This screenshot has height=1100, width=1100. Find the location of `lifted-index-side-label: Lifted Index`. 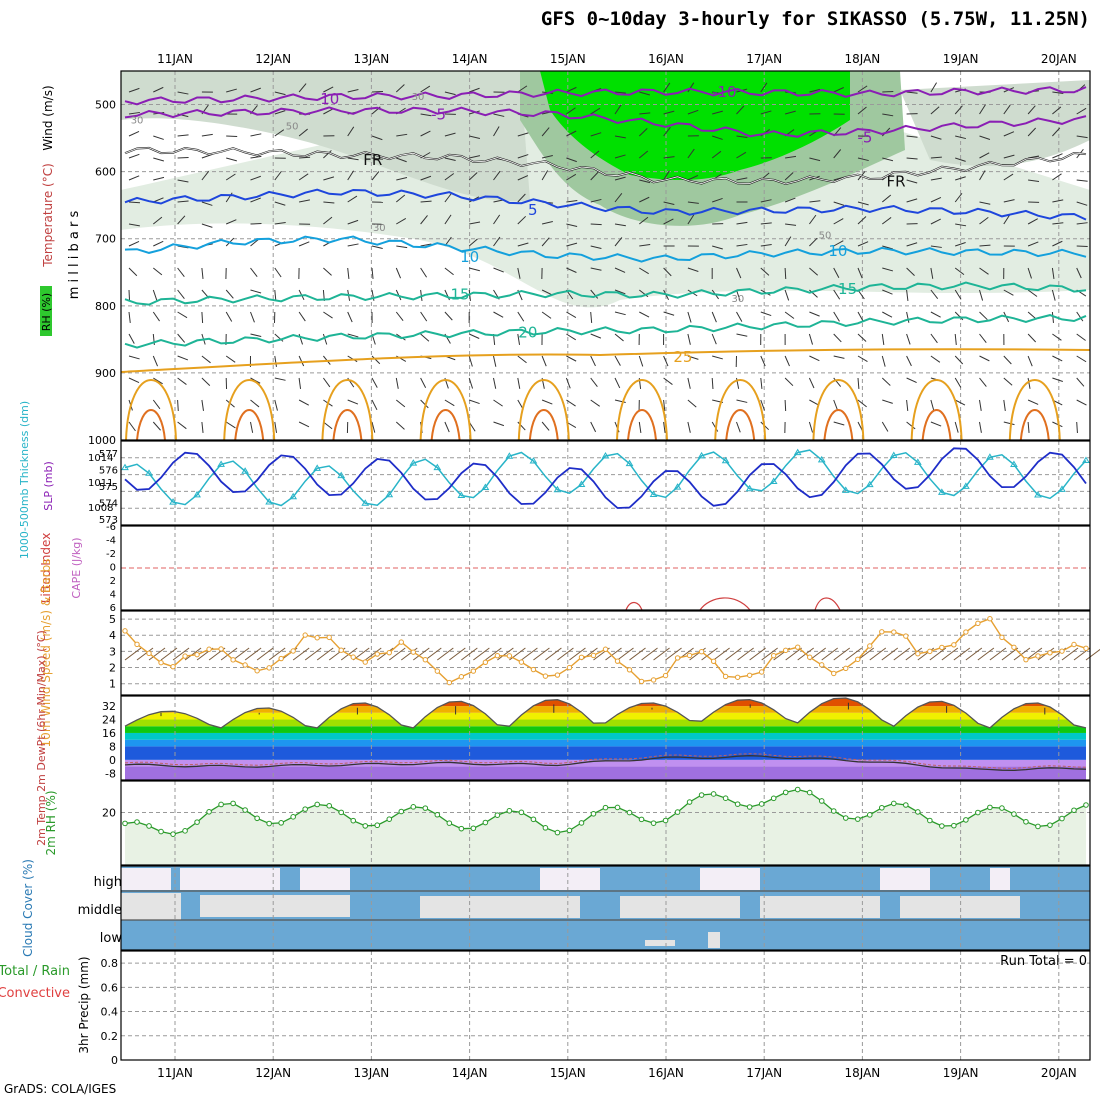

lifted-index-side-label: Lifted Index is located at coordinates (46, 568).